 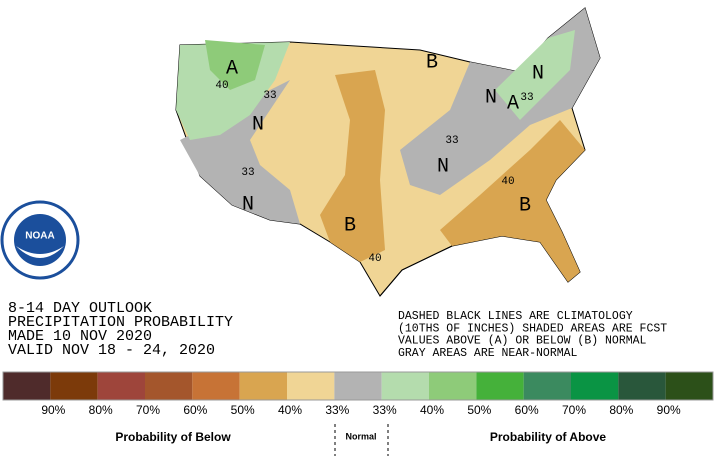 What do you see at coordinates (515, 316) in the screenshot?
I see `note-line: DASHED BLACK LINES ARE CLIMATOLOGY` at bounding box center [515, 316].